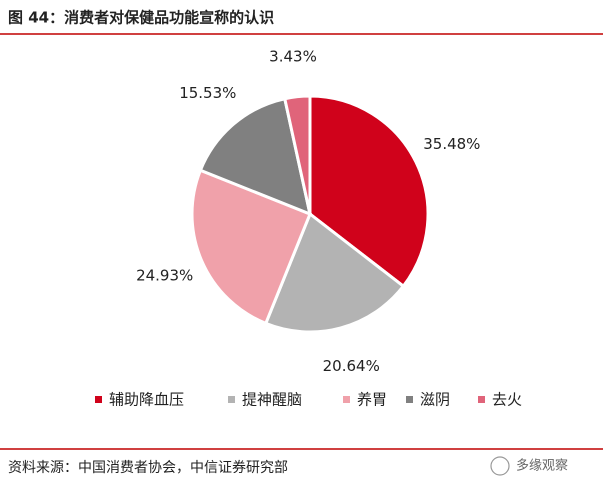 The width and height of the screenshot is (603, 489). What do you see at coordinates (500, 466) in the screenshot?
I see `watermark-icon` at bounding box center [500, 466].